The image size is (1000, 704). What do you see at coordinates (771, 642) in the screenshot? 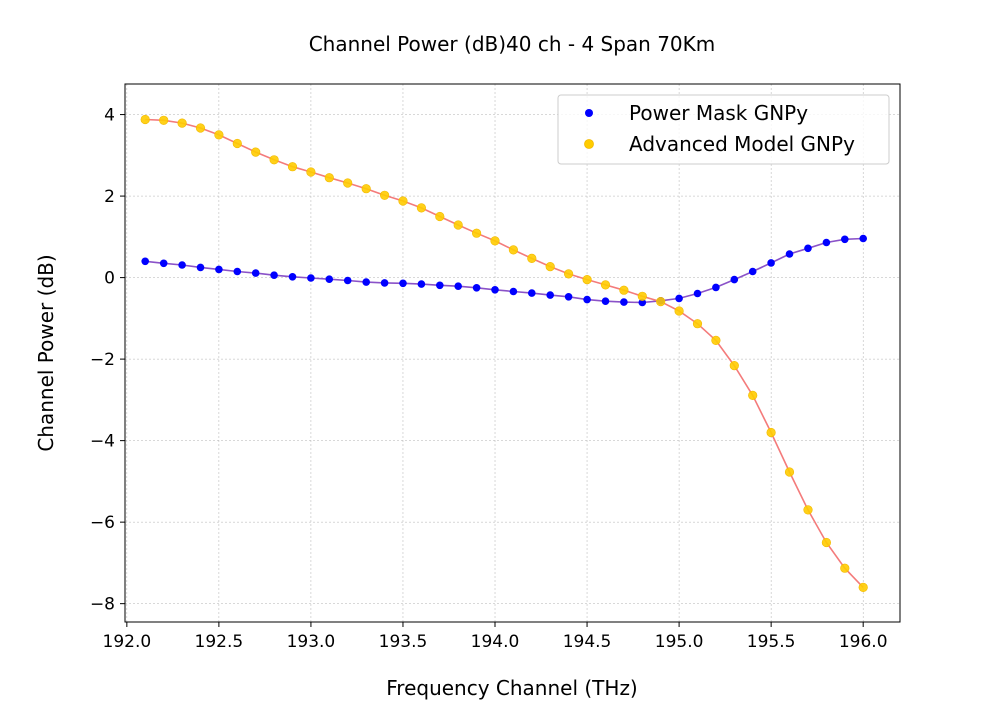
I see `x-tick-label: 195.5` at bounding box center [771, 642].